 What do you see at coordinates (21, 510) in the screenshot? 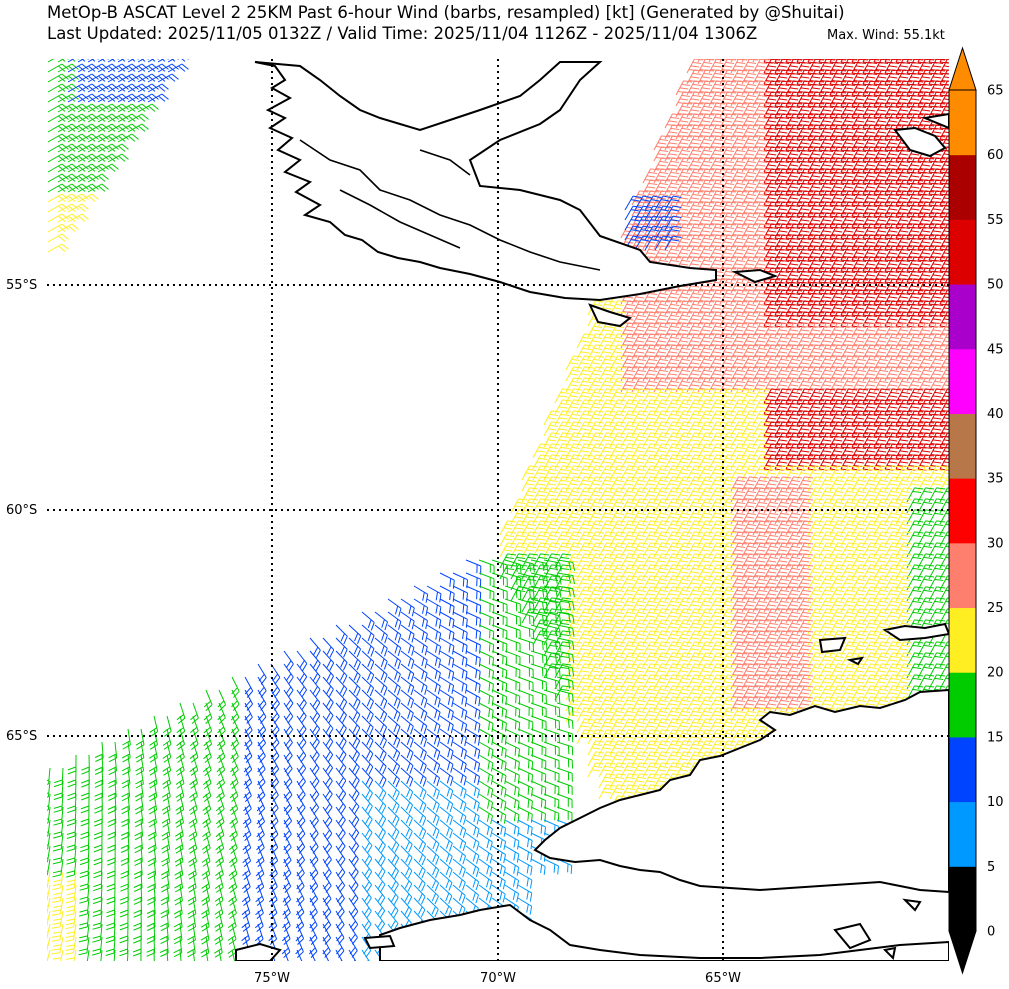
I see `lat-label-60s: 60°S` at bounding box center [21, 510].